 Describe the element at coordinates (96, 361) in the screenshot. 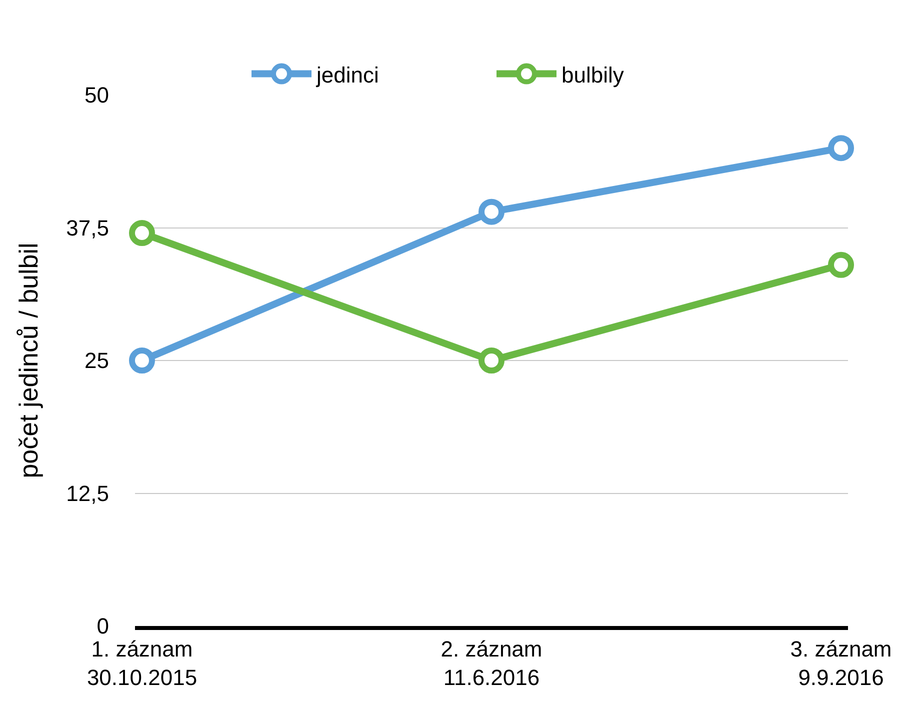

I see `y-tick-label: 25` at that location.